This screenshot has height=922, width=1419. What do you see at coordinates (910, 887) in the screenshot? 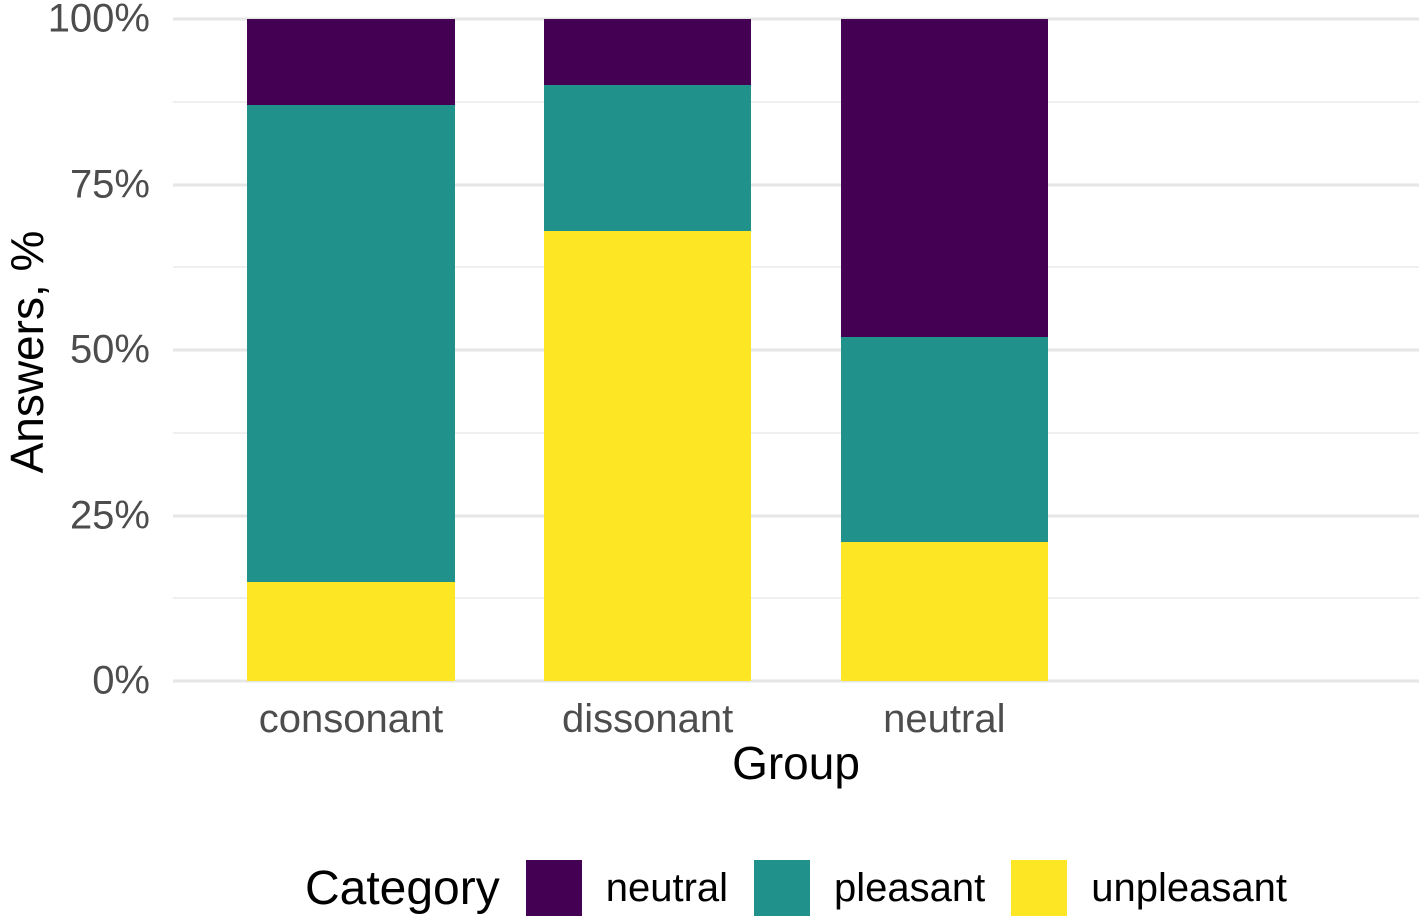
I see `legend-label-pleasant: pleasant` at bounding box center [910, 887].